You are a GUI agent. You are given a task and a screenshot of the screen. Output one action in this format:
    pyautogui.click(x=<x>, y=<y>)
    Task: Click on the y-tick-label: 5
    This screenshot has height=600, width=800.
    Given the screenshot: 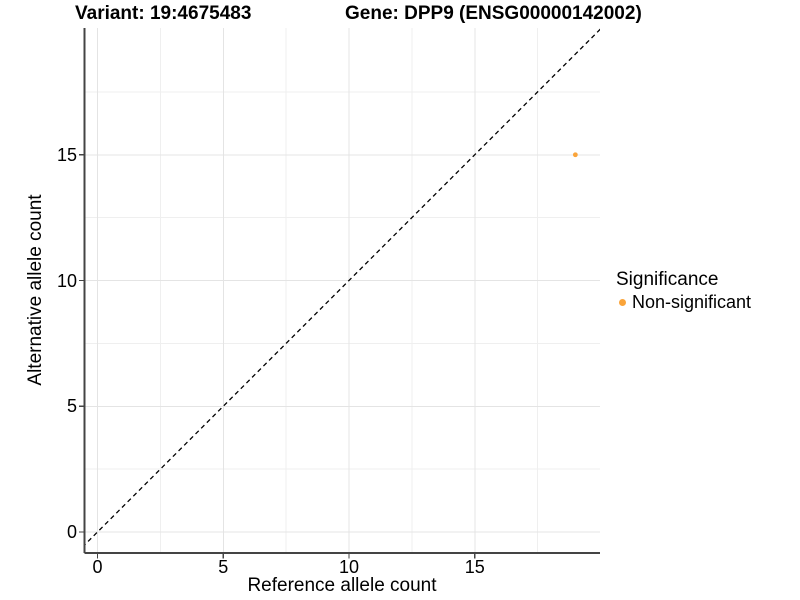 What is the action you would take?
    pyautogui.click(x=71, y=406)
    